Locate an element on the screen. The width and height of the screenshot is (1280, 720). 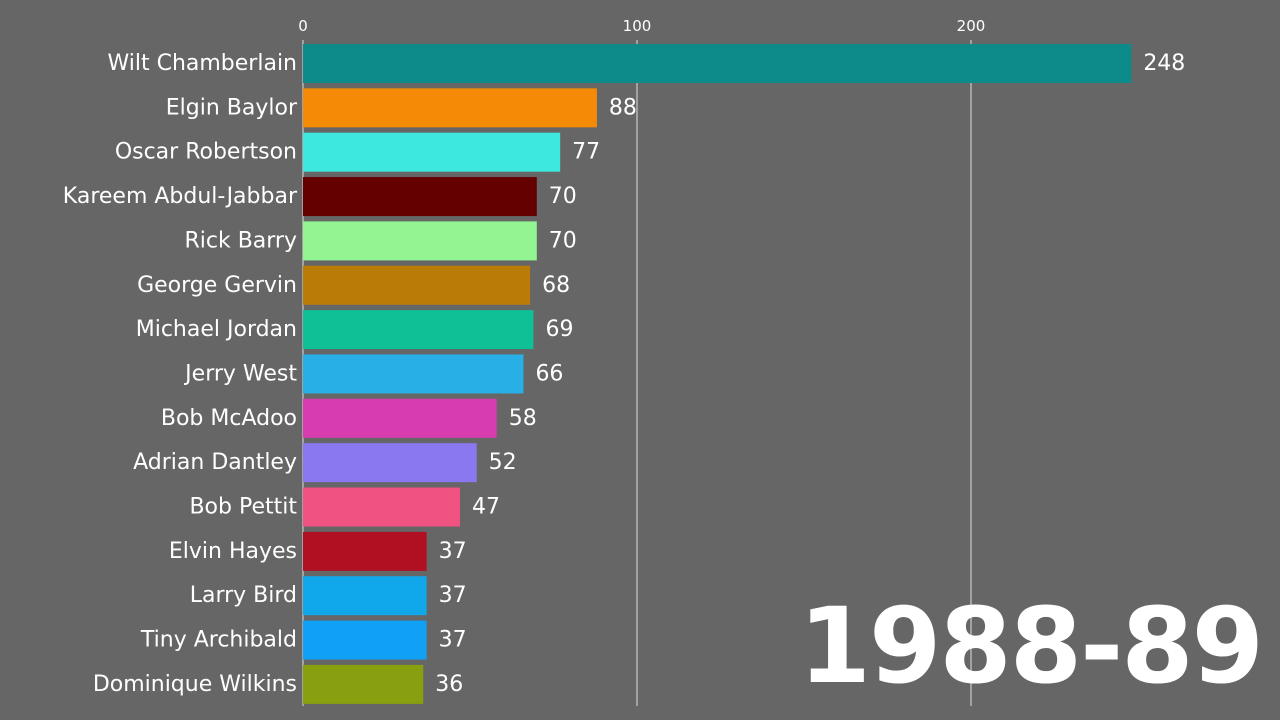
category-label: Michael Jordan is located at coordinates (216, 329).